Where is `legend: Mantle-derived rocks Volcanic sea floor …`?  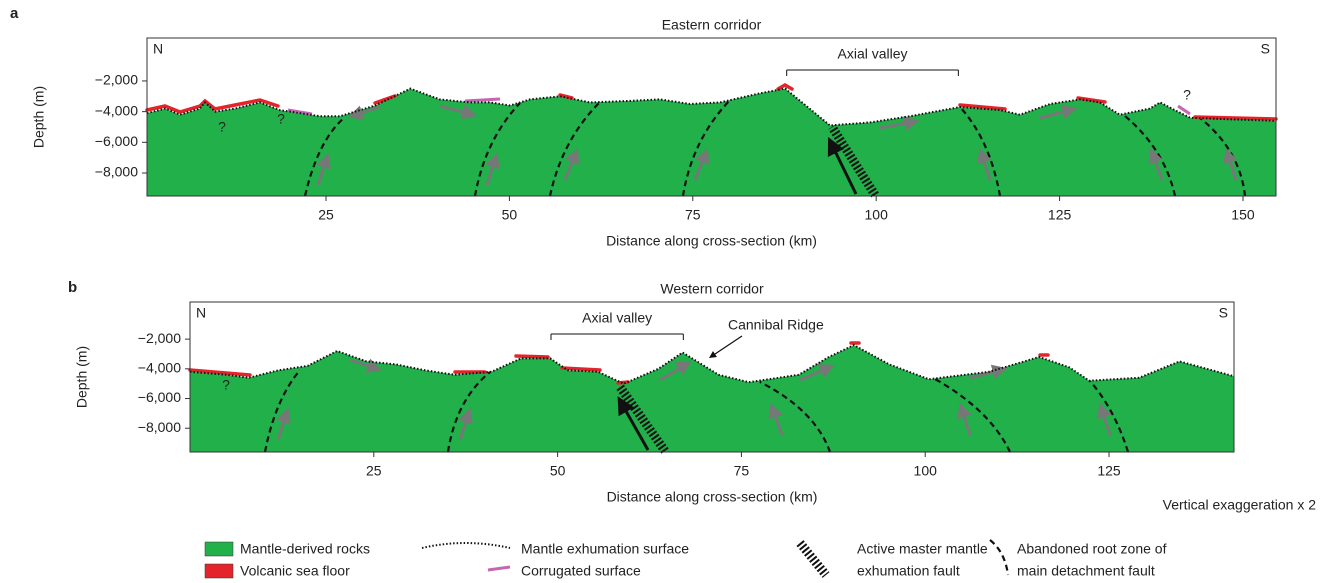 legend: Mantle-derived rocks Volcanic sea floor … is located at coordinates (685, 559).